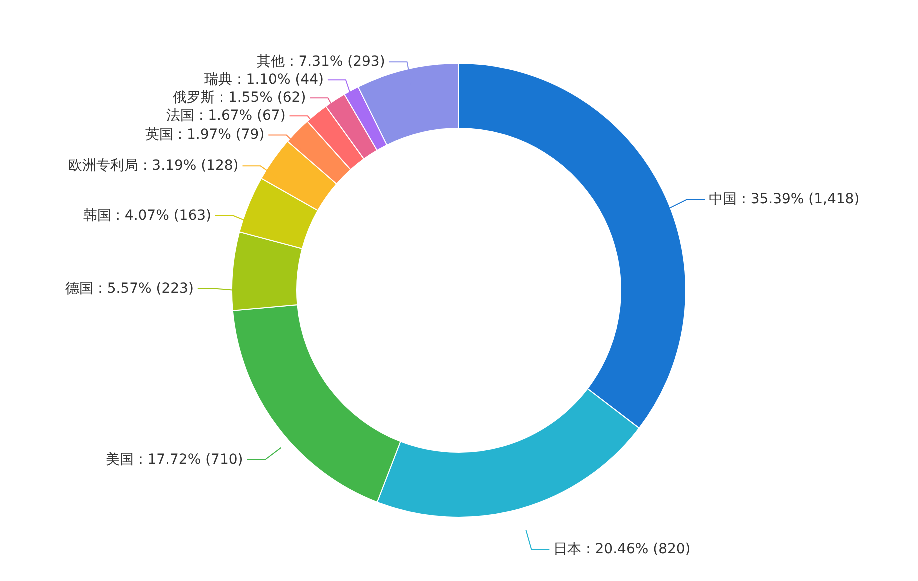 Image resolution: width=918 pixels, height=581 pixels. I want to click on slice-label: 韩国 : 4.07% (163), so click(147, 216).